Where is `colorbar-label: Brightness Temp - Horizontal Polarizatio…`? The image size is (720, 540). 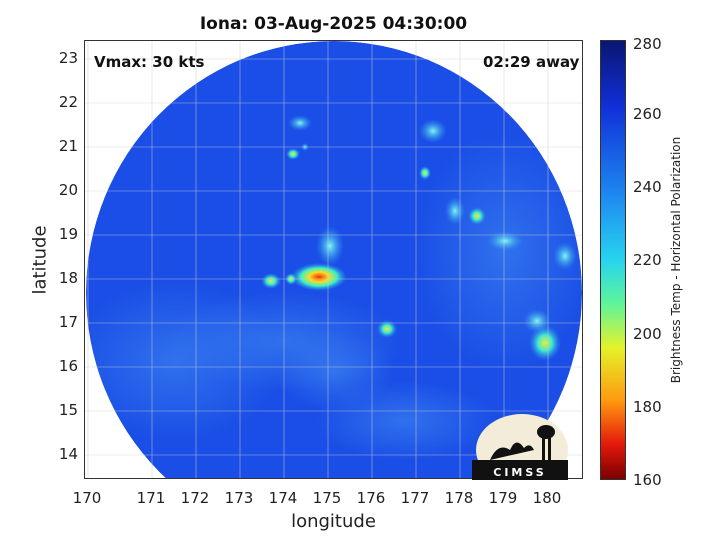
colorbar-label: Brightness Temp - Horizontal Polarizatio… is located at coordinates (676, 260).